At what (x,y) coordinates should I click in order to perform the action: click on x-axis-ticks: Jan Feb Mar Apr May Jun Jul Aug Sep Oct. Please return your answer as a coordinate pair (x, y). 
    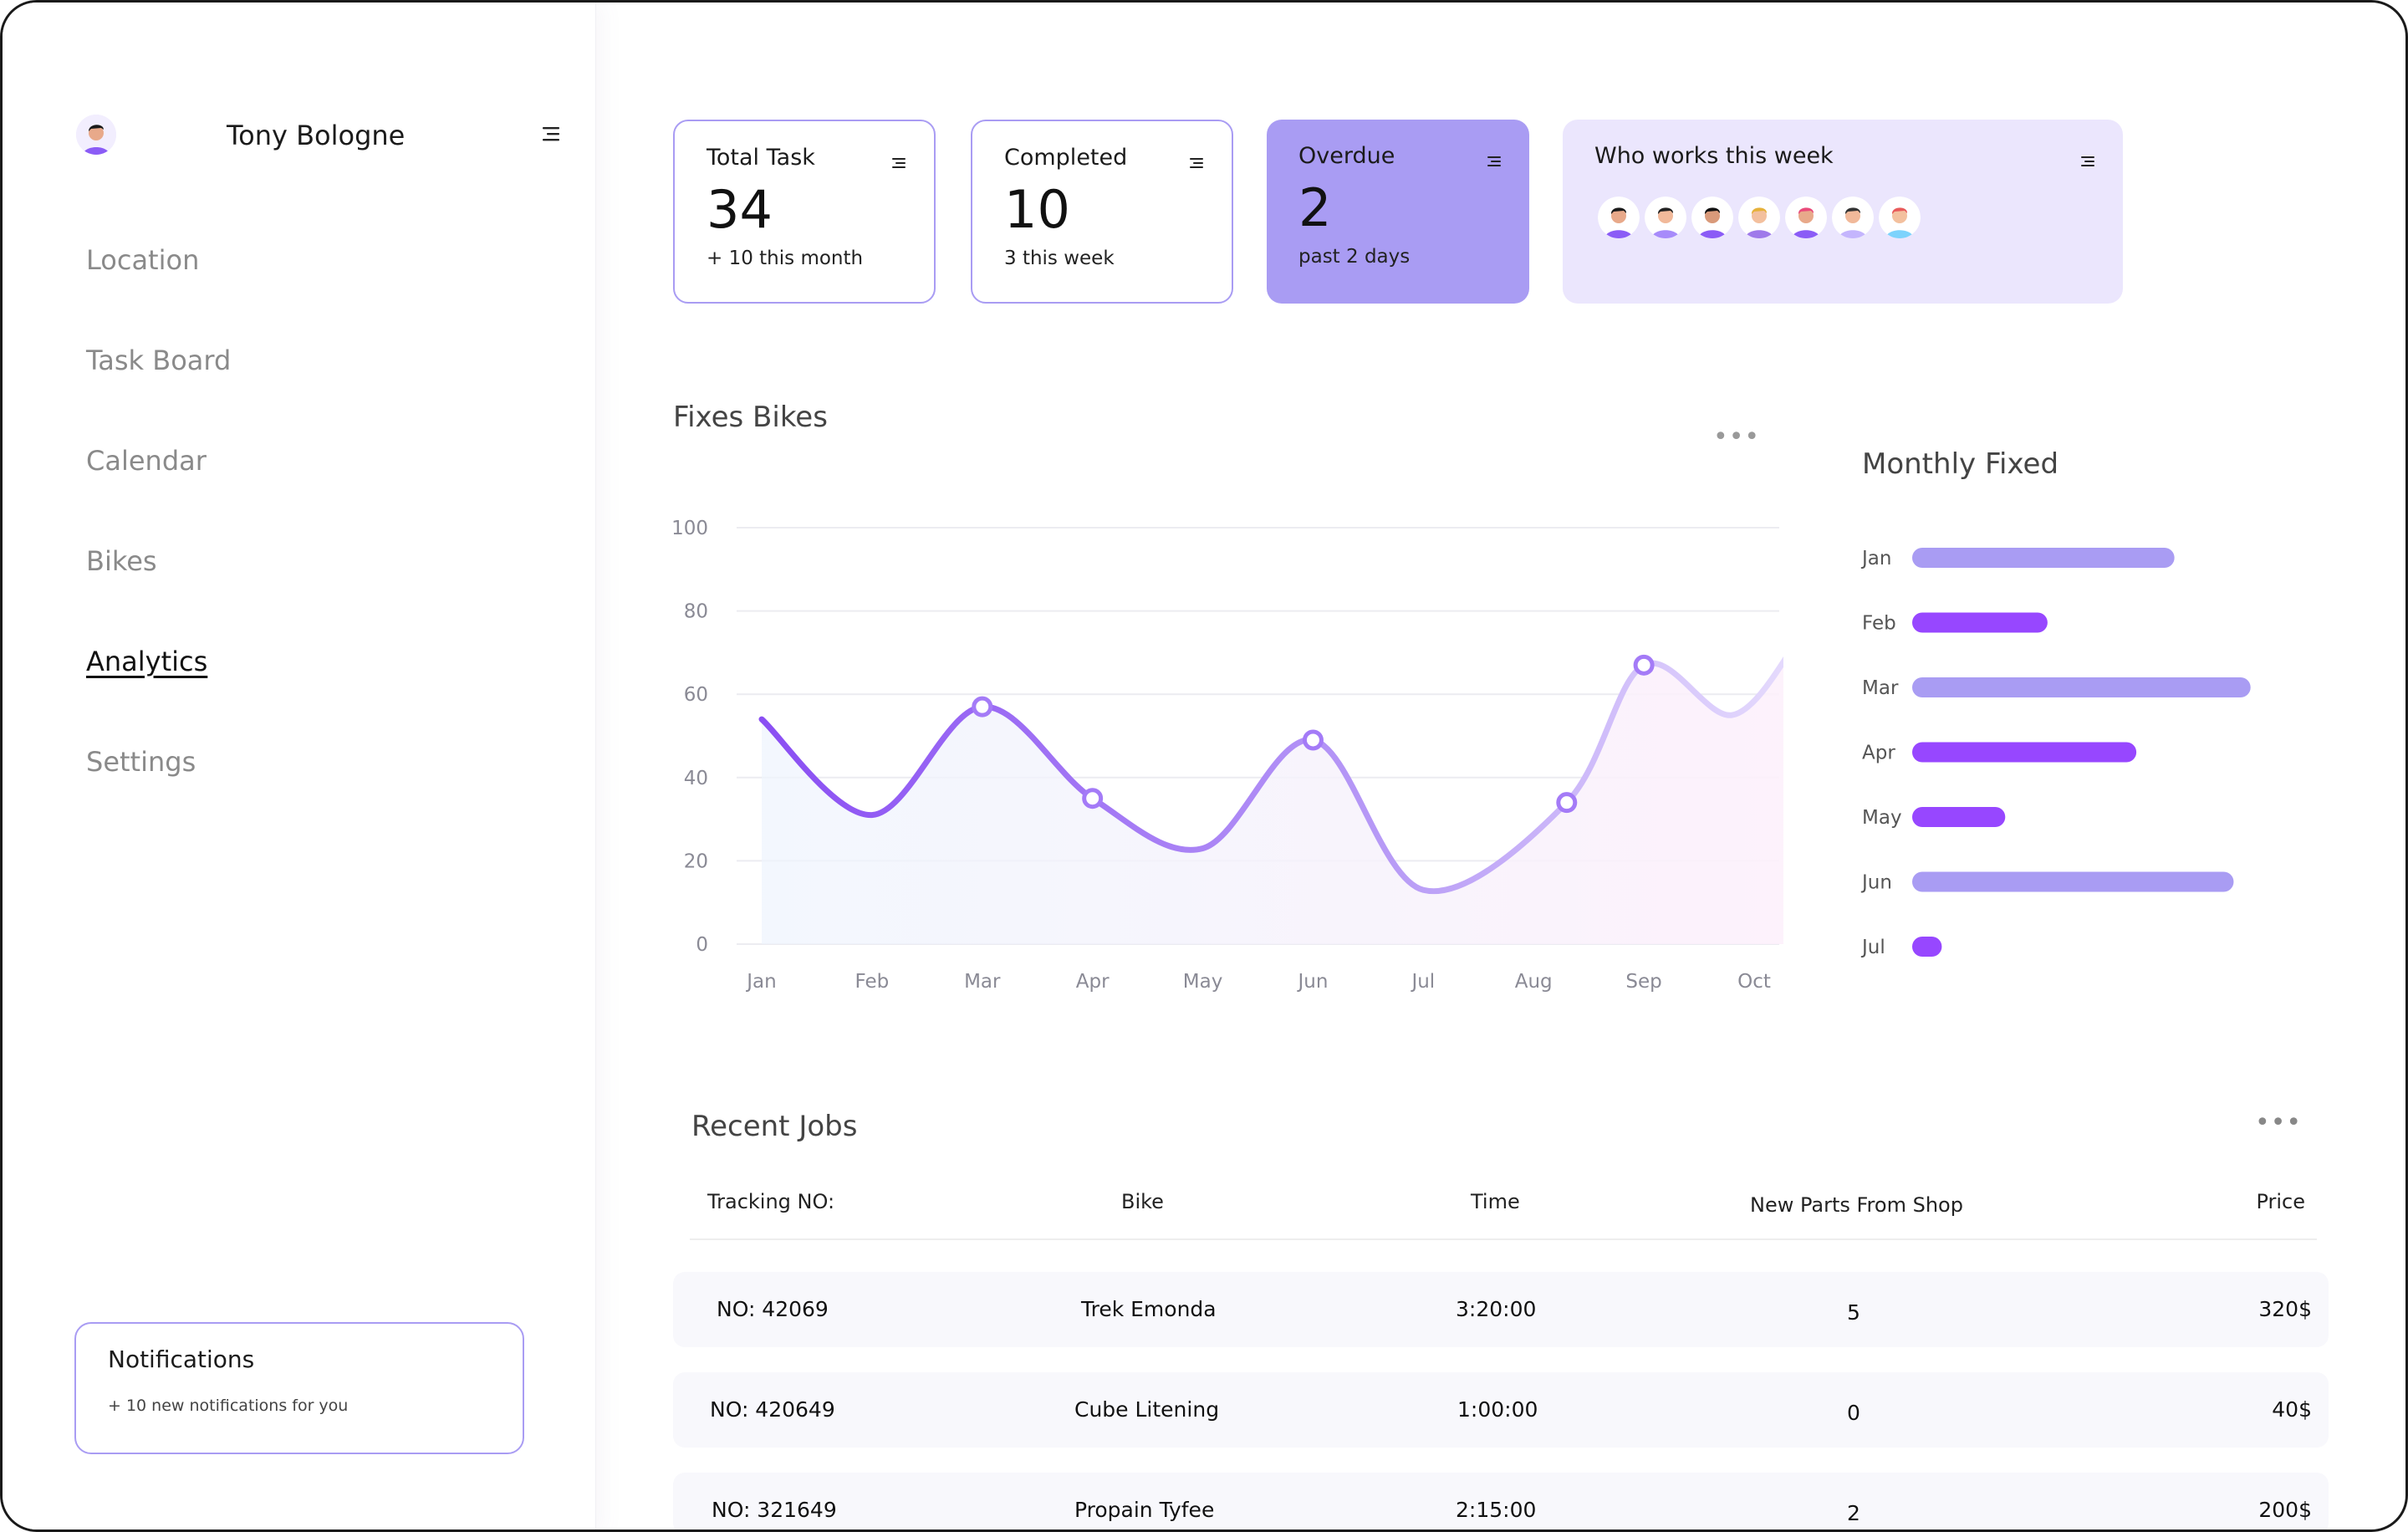
    Looking at the image, I should click on (1258, 982).